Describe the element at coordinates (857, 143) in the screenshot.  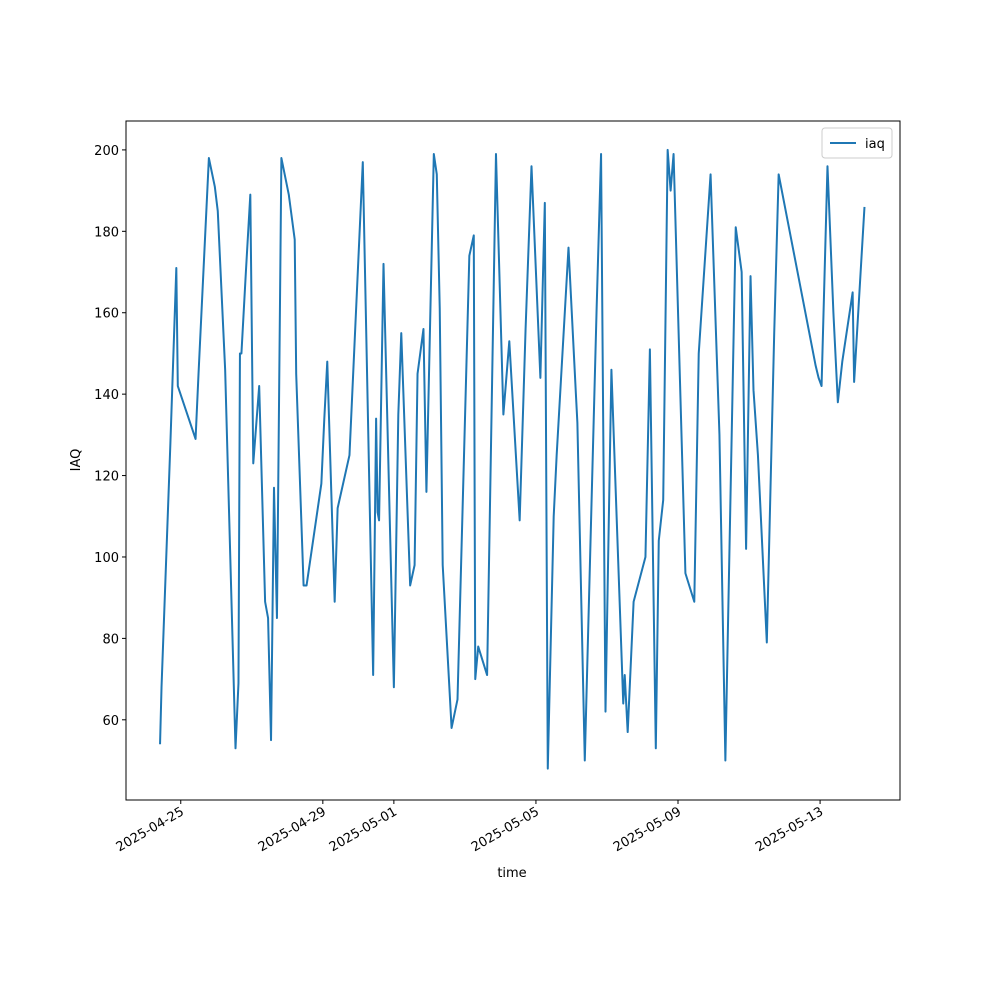
I see `legend-box` at that location.